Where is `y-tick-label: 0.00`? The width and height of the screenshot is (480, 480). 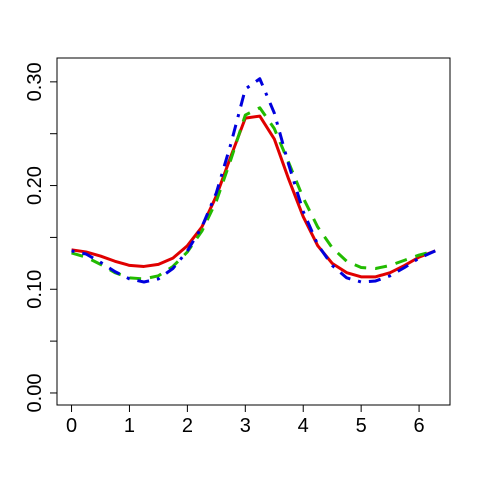
y-tick-label: 0.00 is located at coordinates (35, 393).